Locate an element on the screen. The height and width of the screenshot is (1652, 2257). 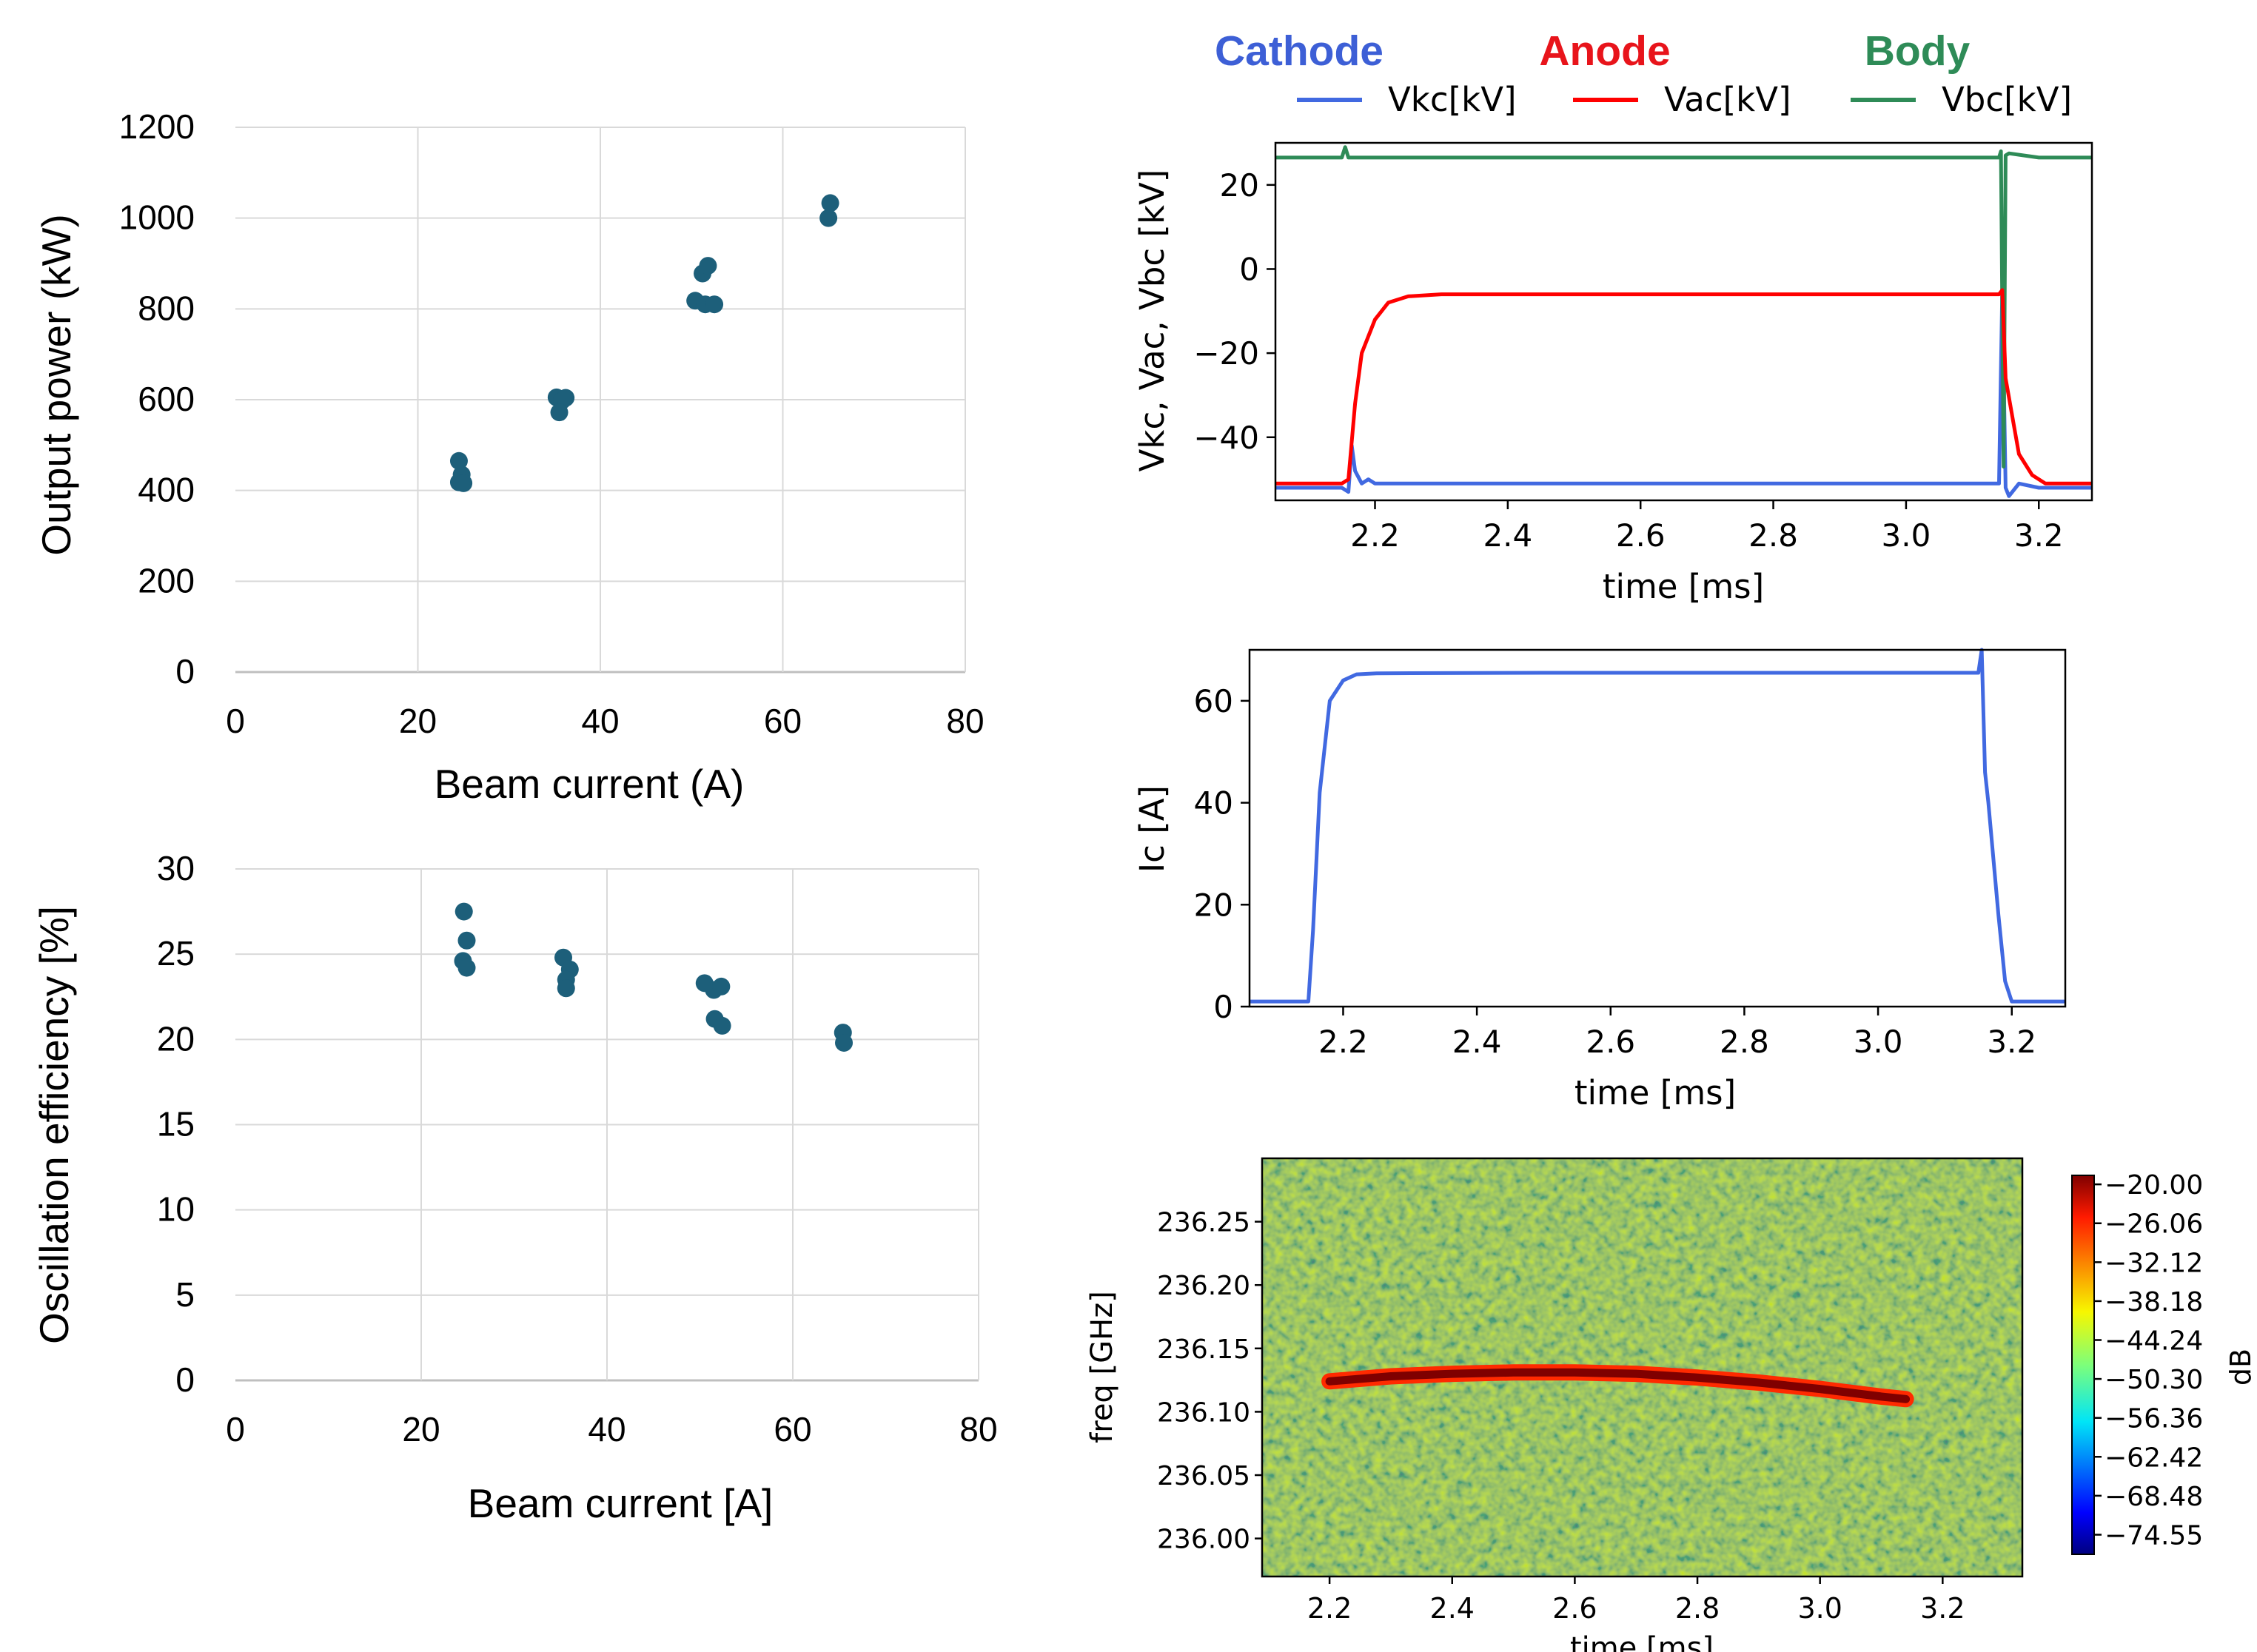
cur-xtick-label: 3.0 is located at coordinates (1878, 1042).